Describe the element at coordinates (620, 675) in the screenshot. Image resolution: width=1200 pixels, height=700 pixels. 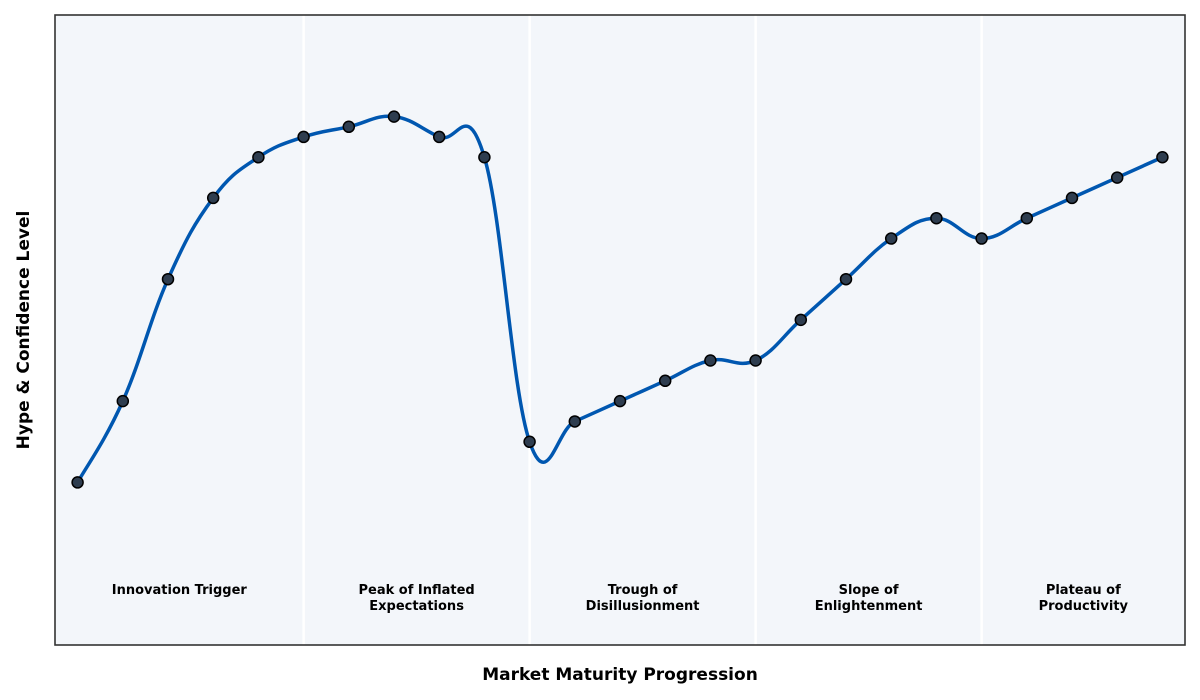
I see `x-axis-label: Market Maturity Progression` at that location.